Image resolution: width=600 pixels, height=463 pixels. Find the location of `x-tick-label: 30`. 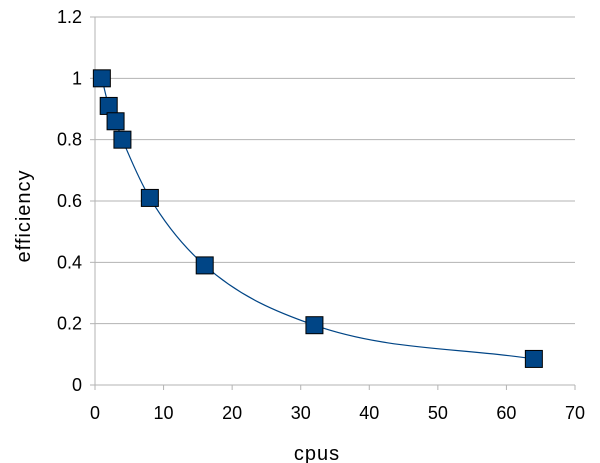

x-tick-label: 30 is located at coordinates (301, 413).